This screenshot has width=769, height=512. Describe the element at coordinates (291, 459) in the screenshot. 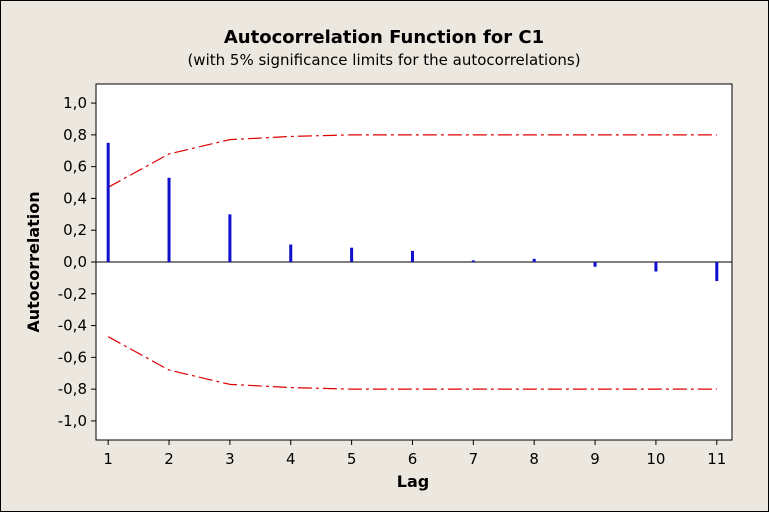

I see `x-tick-label: 4` at that location.